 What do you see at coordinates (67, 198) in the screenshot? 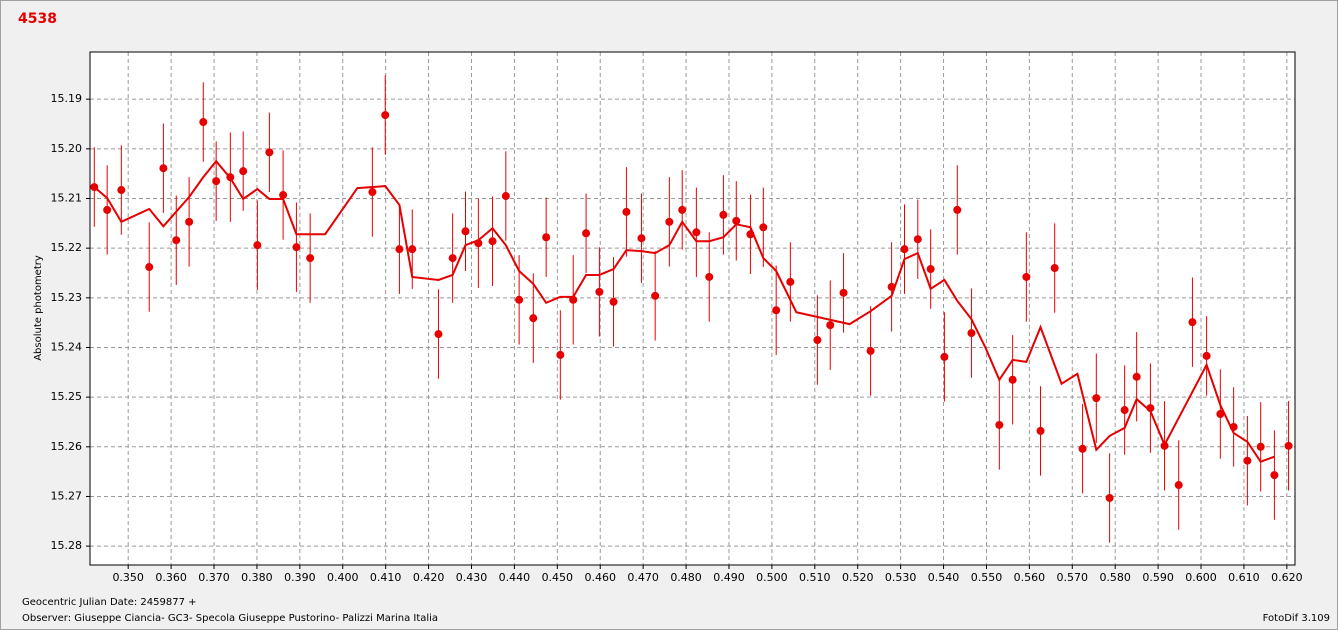
I see `y-tick-label: 15.21` at bounding box center [67, 198].